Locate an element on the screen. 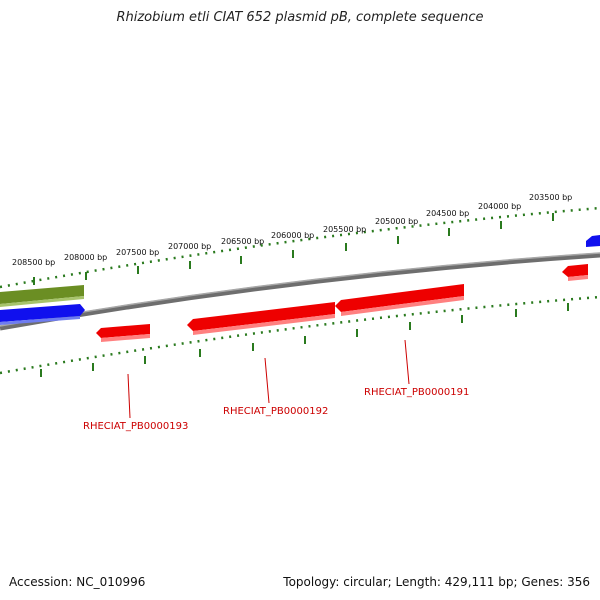  inner-tick-ring is located at coordinates (300, 335).